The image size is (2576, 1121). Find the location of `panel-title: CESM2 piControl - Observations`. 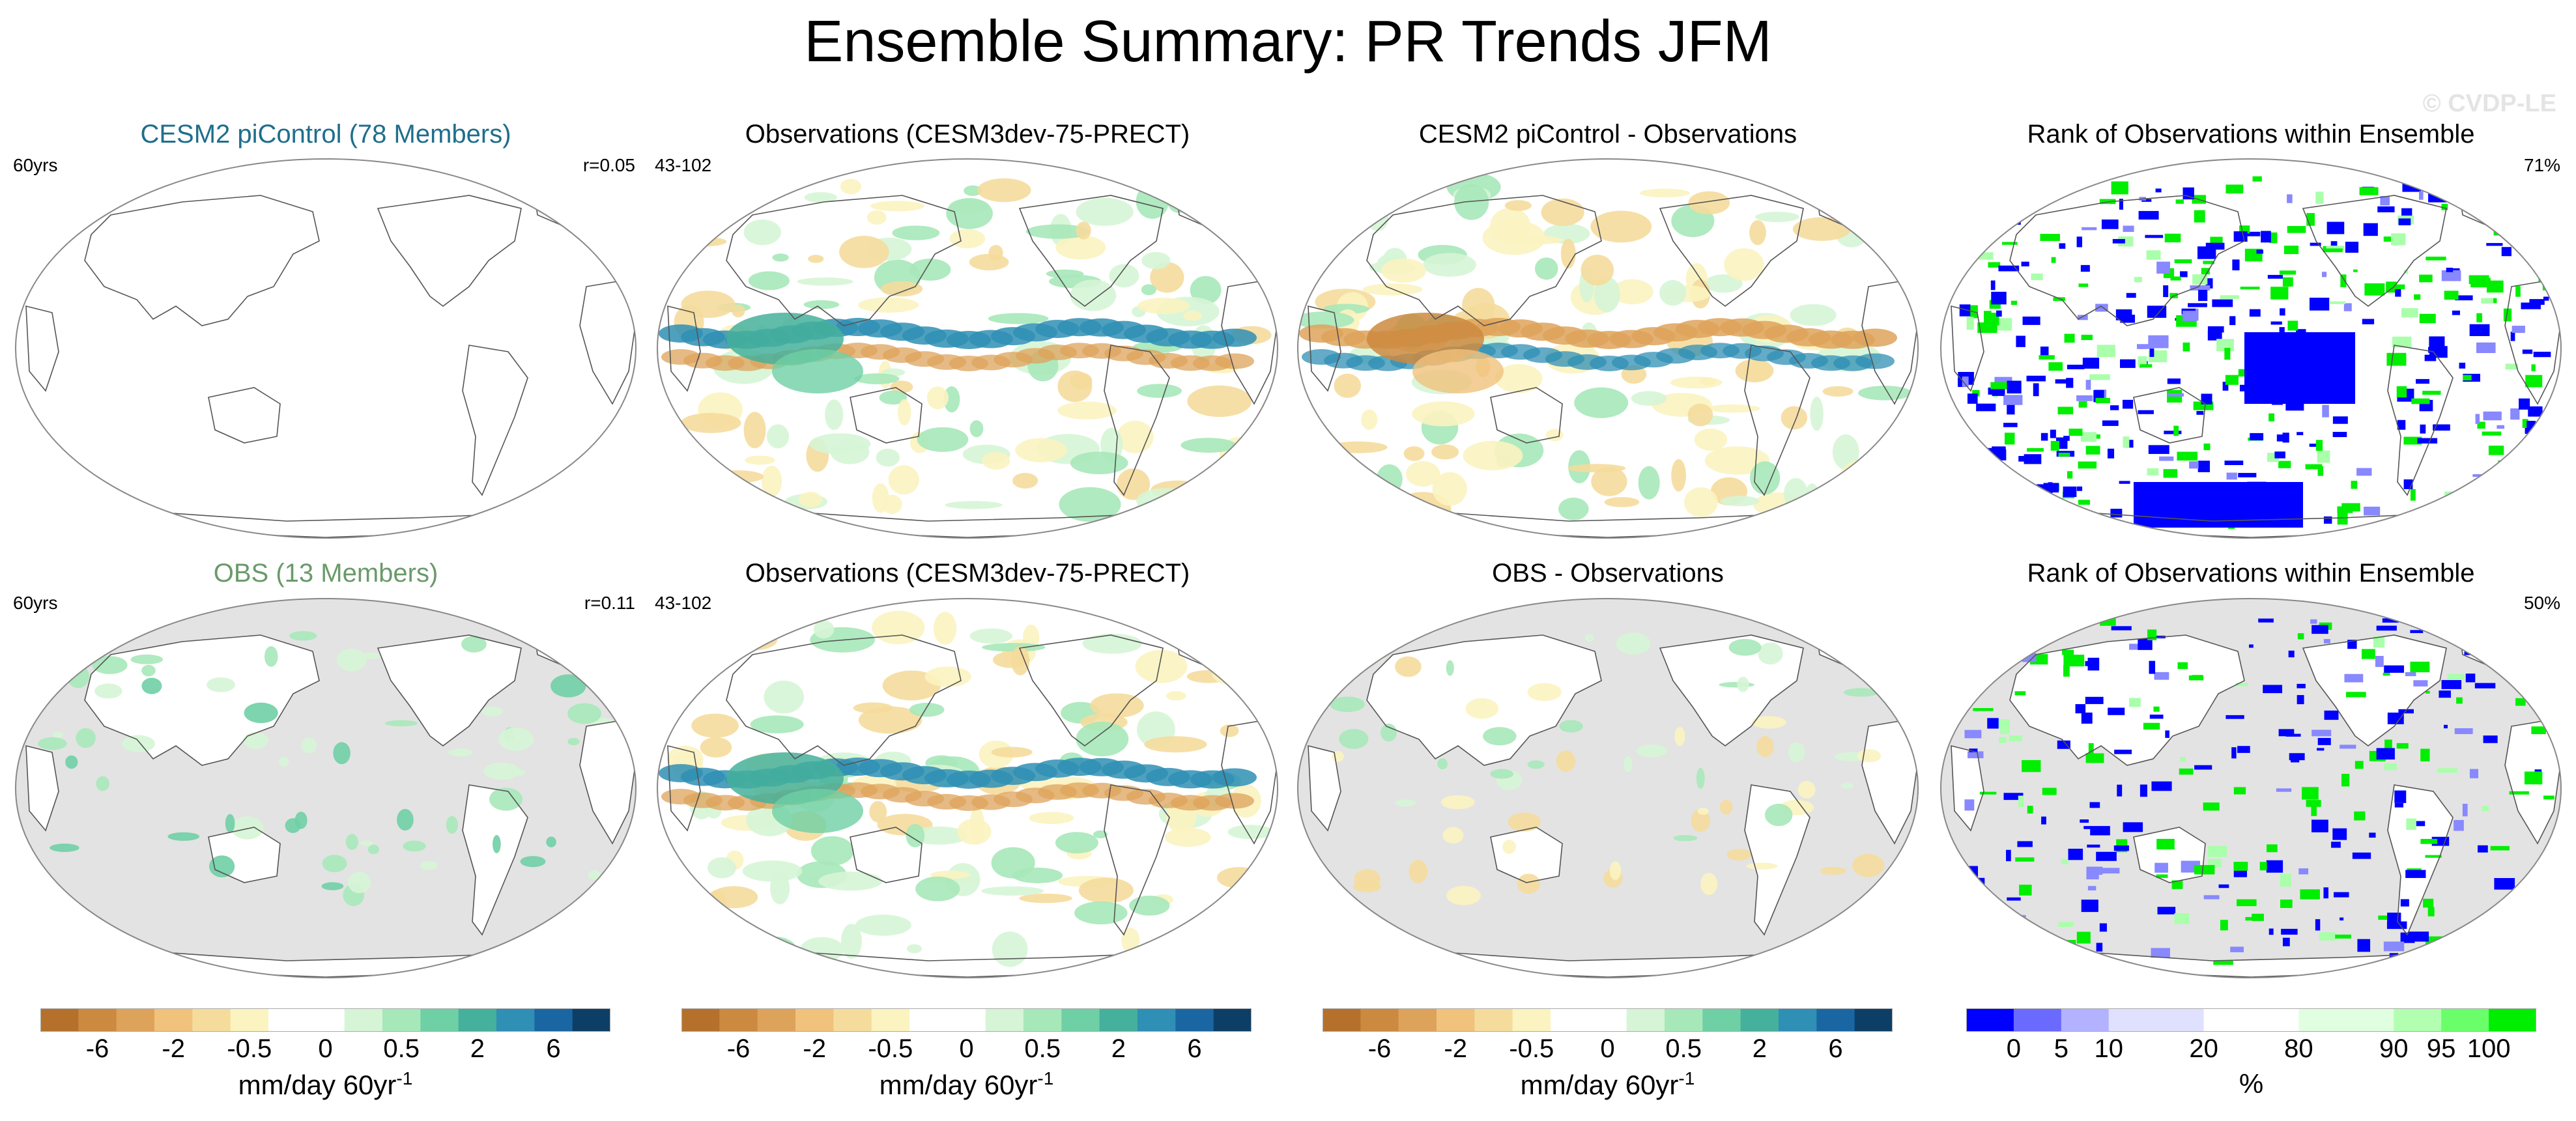

panel-title: CESM2 piControl - Observations is located at coordinates (1607, 134).